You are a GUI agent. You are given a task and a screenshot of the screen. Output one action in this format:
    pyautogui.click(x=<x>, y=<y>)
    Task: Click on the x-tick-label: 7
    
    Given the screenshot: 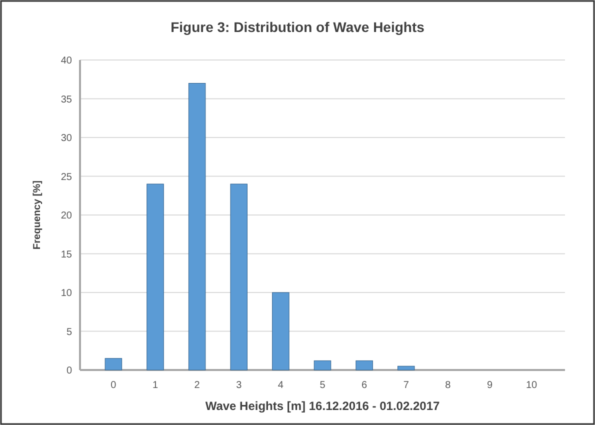 What is the action you would take?
    pyautogui.click(x=406, y=385)
    